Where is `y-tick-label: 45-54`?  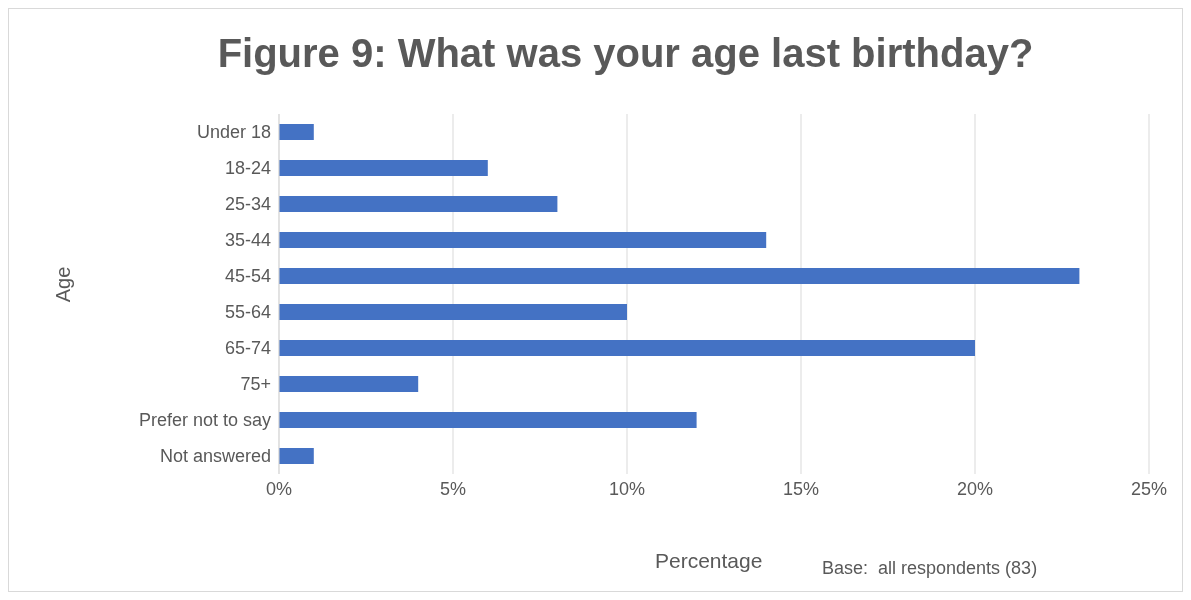 y-tick-label: 45-54 is located at coordinates (247, 276).